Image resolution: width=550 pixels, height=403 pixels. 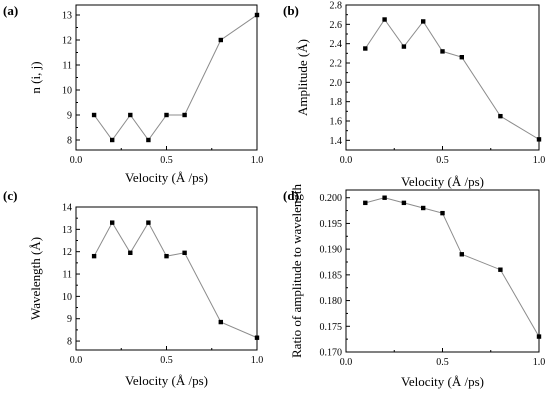 I want to click on panel-c-ytick-label: 9, so click(x=69, y=319).